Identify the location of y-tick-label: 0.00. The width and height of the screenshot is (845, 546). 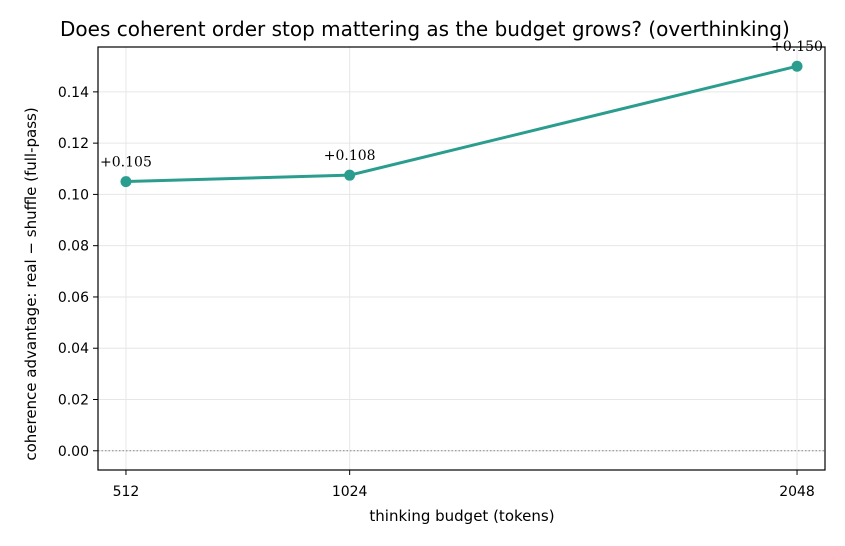
(73, 452).